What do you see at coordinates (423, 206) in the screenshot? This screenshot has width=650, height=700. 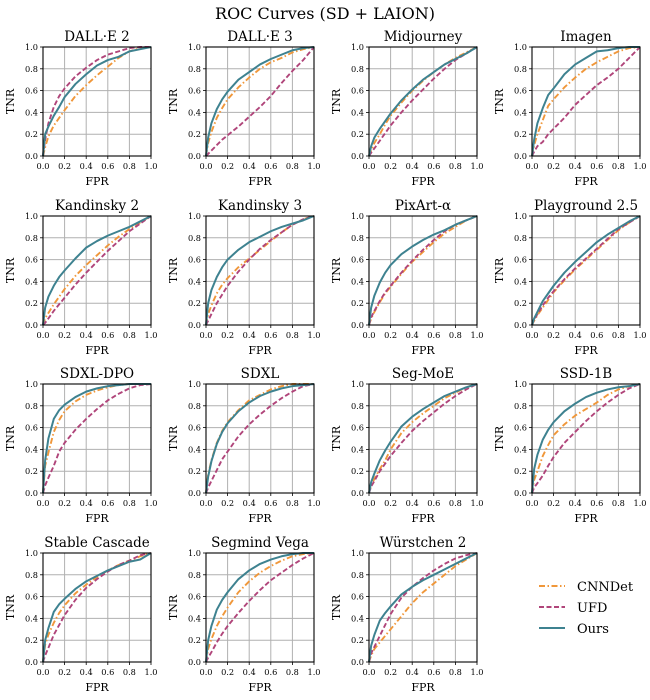 I see `panel-title: PixArt-α` at bounding box center [423, 206].